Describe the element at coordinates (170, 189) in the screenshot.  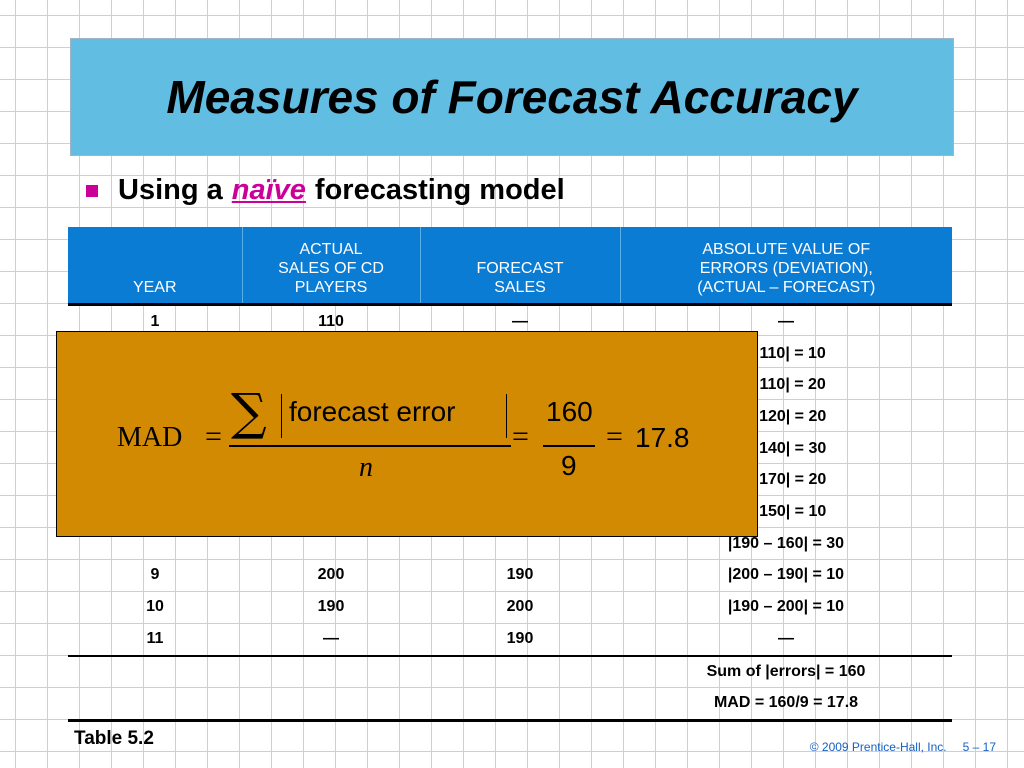
I see `bullet-text-pre: Using a` at that location.